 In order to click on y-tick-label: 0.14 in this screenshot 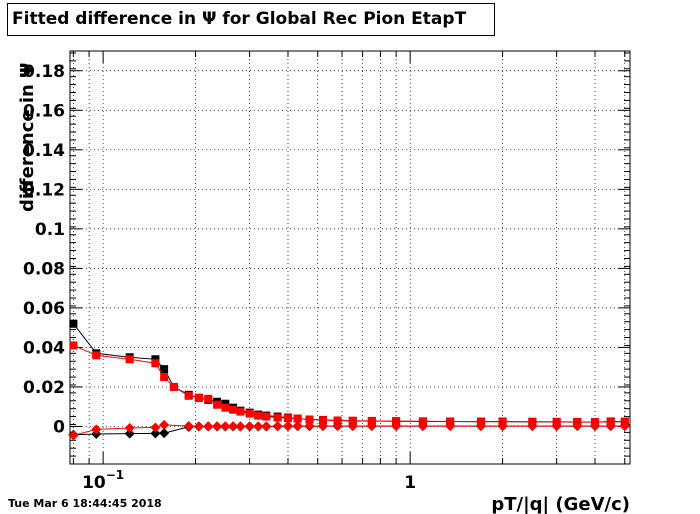, I will do `click(44, 151)`.